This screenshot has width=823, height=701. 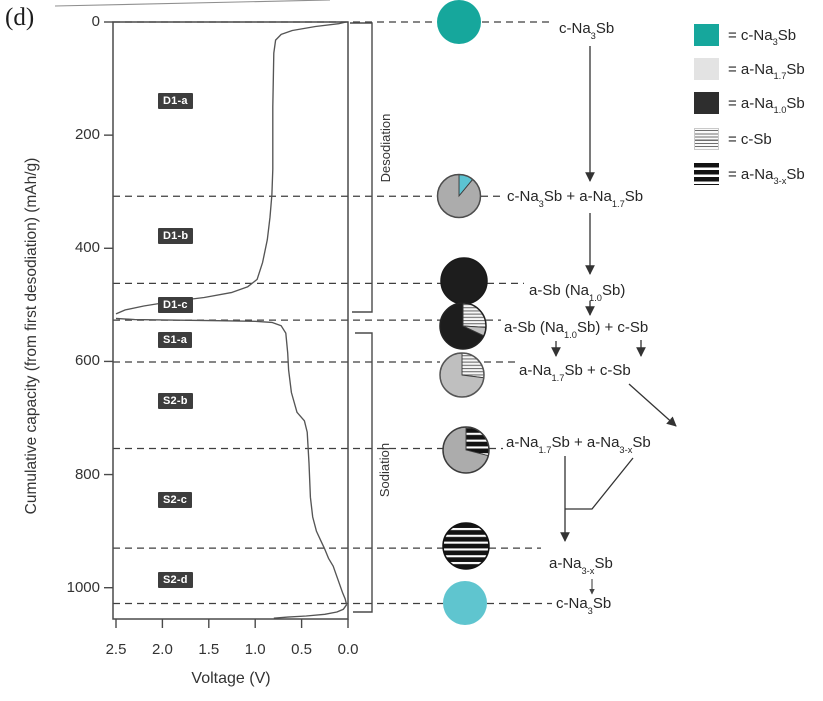 I want to click on stage-label-d1-c: D1-c, so click(x=175, y=305).